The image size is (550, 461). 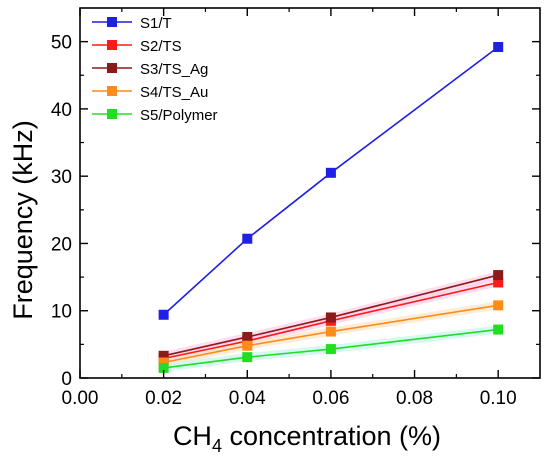 I want to click on x-tick-label: 0.04, so click(x=247, y=398).